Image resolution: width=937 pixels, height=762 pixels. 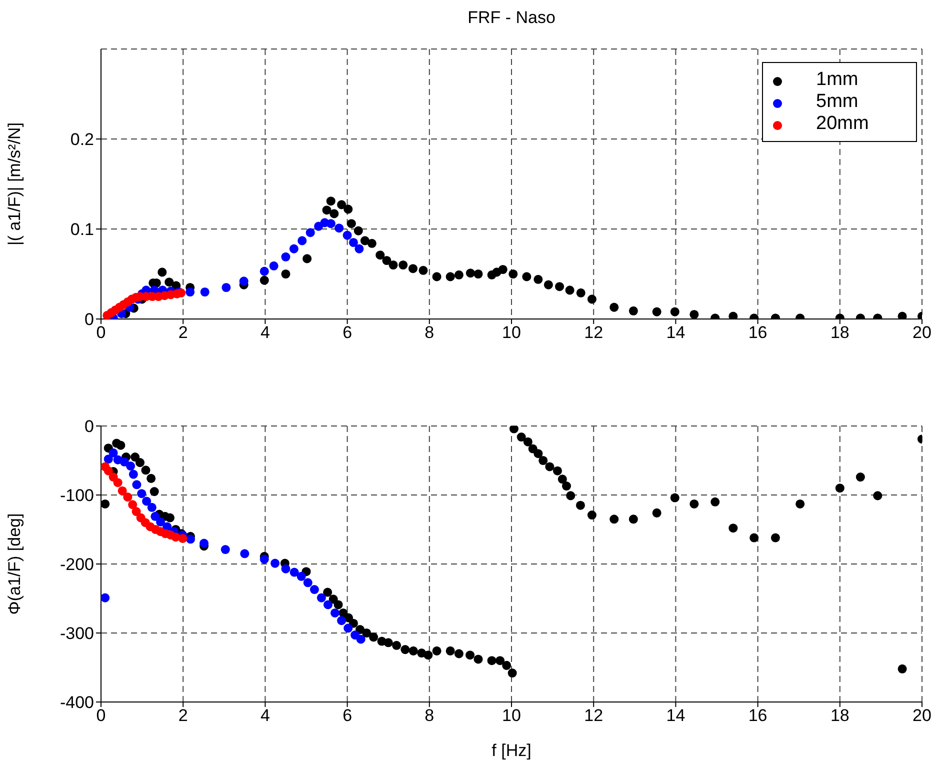 What do you see at coordinates (77, 634) in the screenshot?
I see `y-tick-label: -300` at bounding box center [77, 634].